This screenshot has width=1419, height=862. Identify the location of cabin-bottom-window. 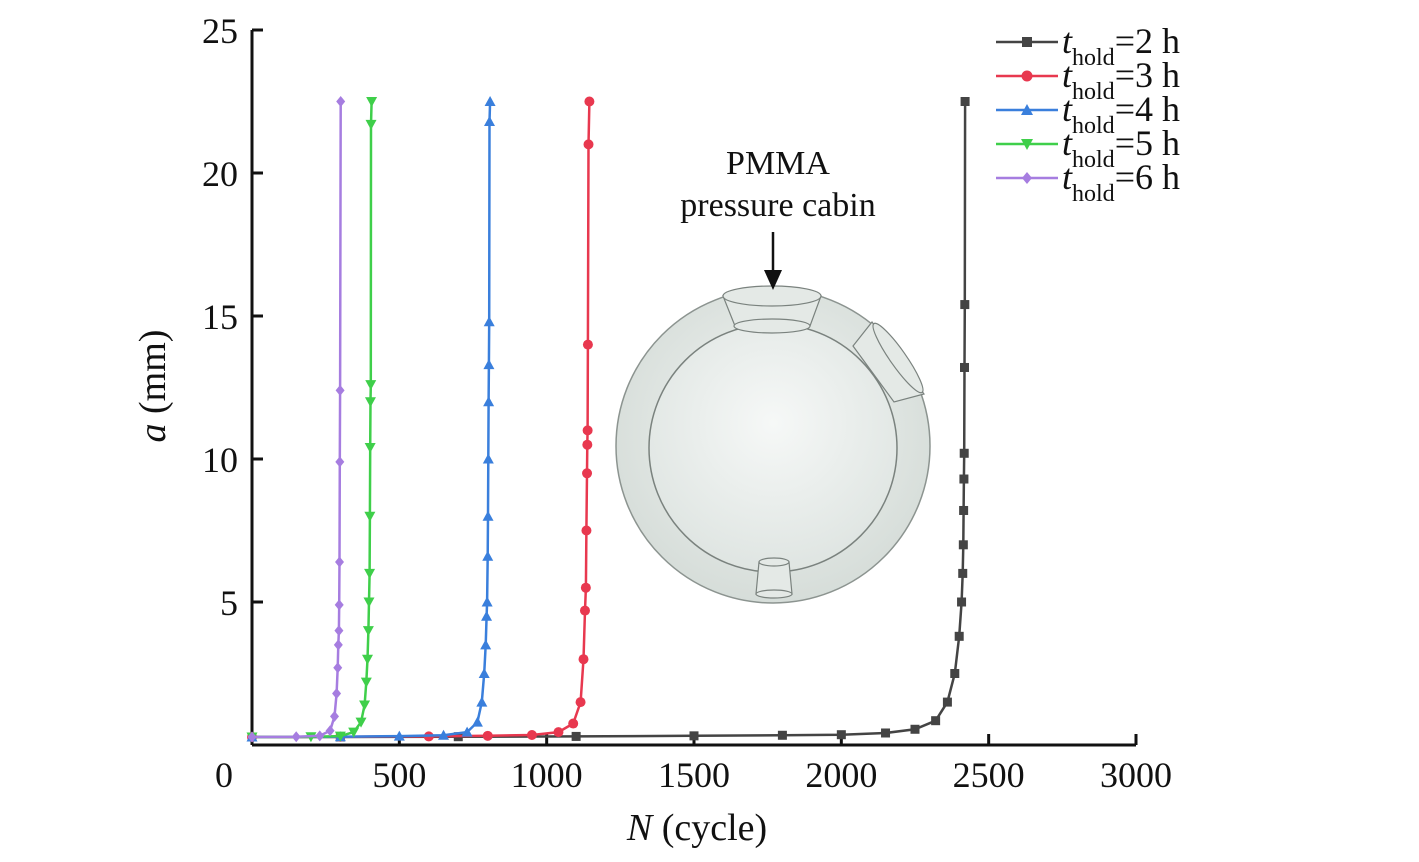
(774, 578).